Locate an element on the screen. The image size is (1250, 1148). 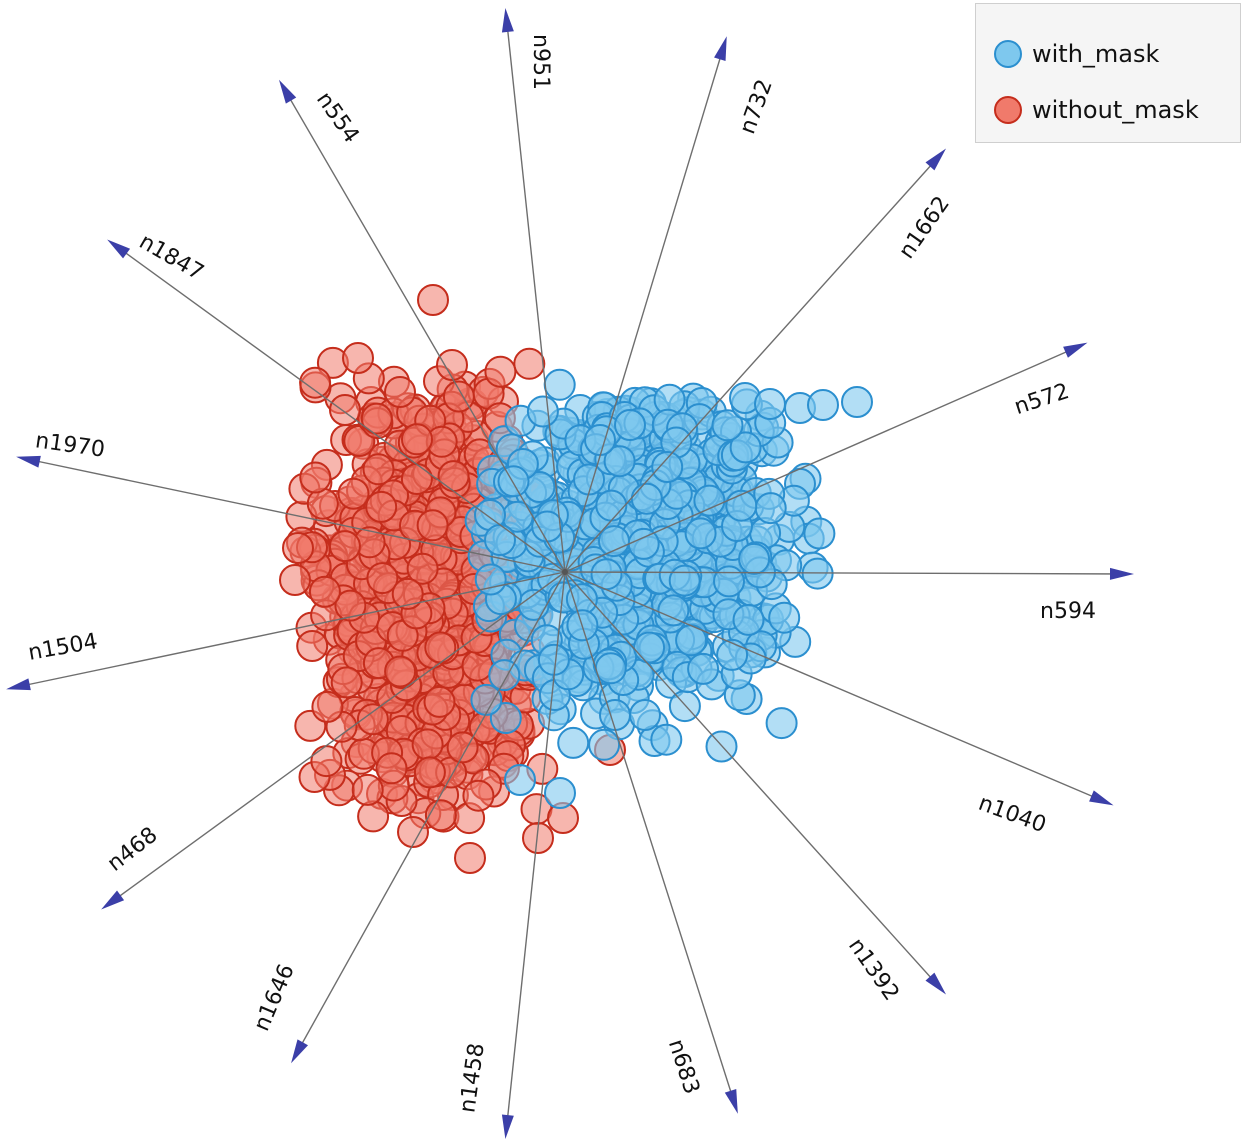
axis-label-n554: n554 is located at coordinates (337, 118).